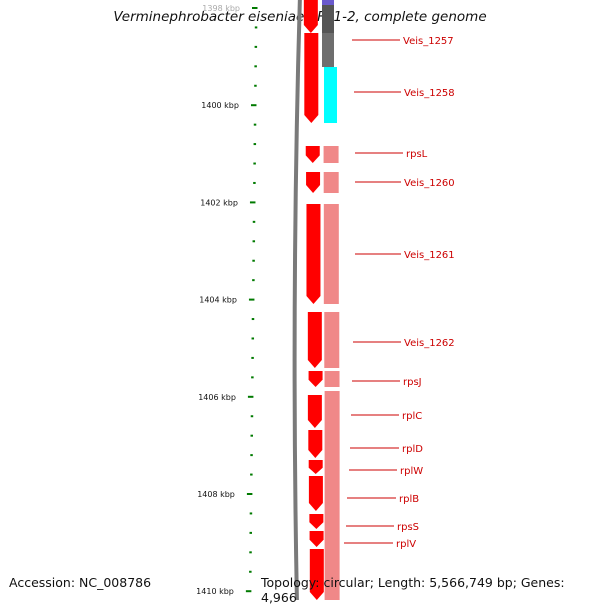 The height and width of the screenshot is (605, 600). What do you see at coordinates (429, 255) in the screenshot?
I see `gene-label: Veis_1261` at bounding box center [429, 255].